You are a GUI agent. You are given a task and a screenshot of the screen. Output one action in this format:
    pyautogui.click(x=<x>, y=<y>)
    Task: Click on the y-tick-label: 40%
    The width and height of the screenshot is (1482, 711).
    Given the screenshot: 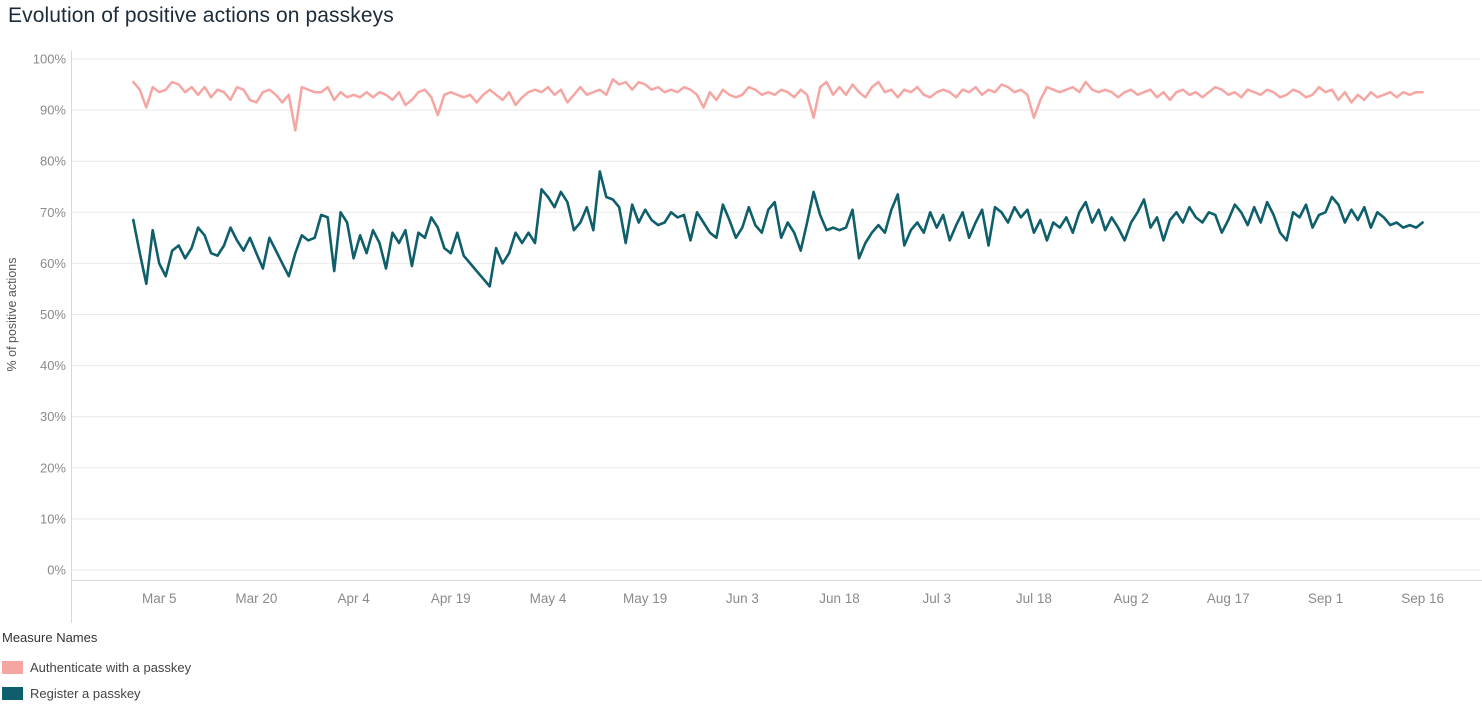 What is the action you would take?
    pyautogui.click(x=53, y=365)
    